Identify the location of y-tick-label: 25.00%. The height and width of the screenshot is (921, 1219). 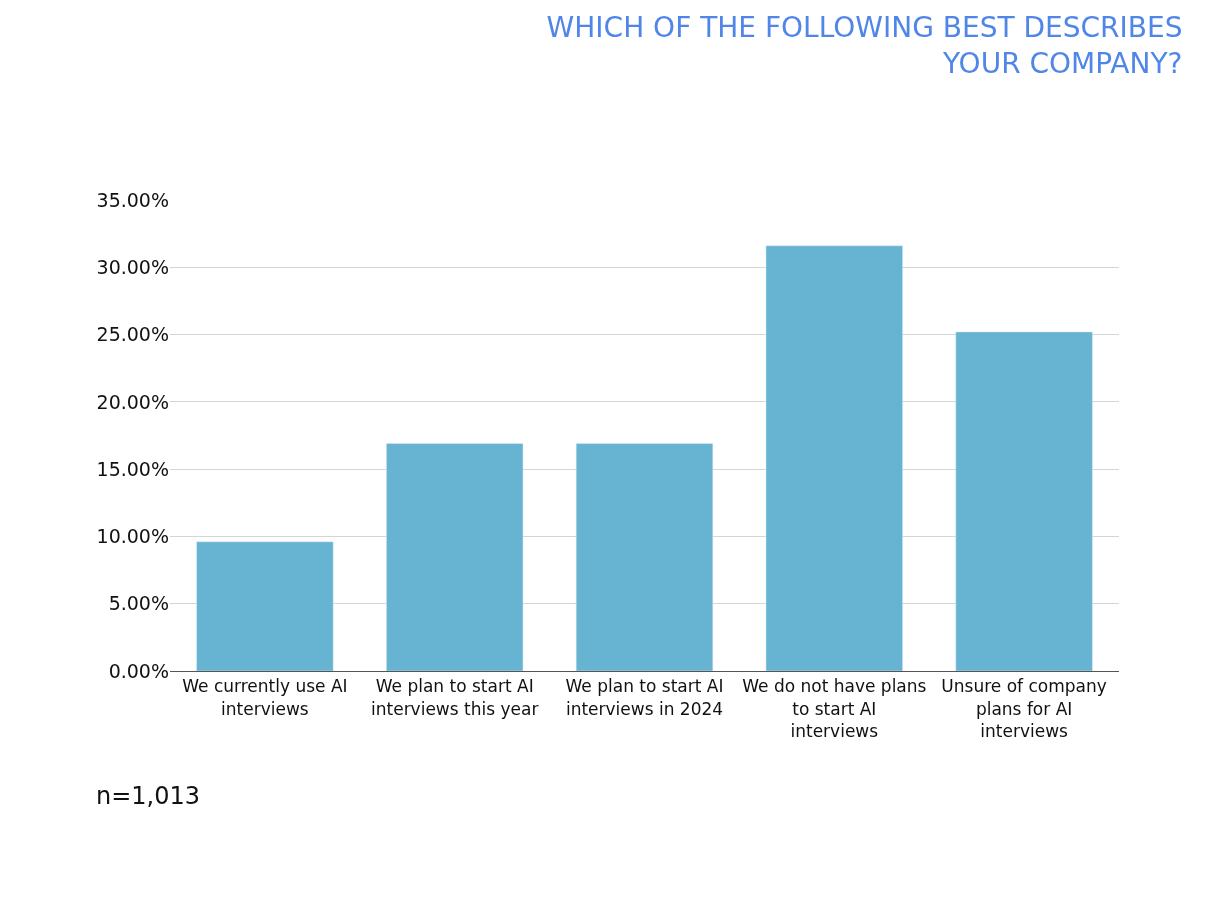
(132, 334).